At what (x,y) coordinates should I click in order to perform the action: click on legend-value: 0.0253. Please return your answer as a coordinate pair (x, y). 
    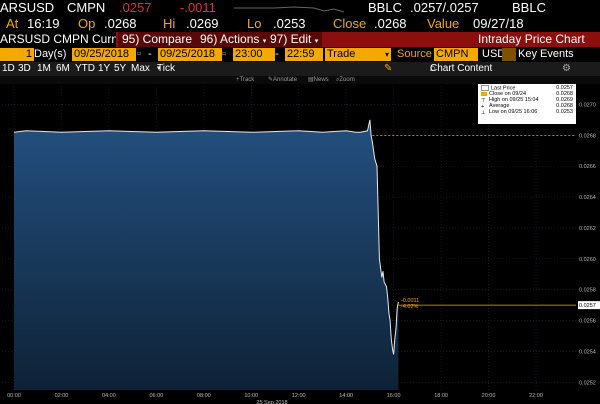
    Looking at the image, I should click on (564, 112).